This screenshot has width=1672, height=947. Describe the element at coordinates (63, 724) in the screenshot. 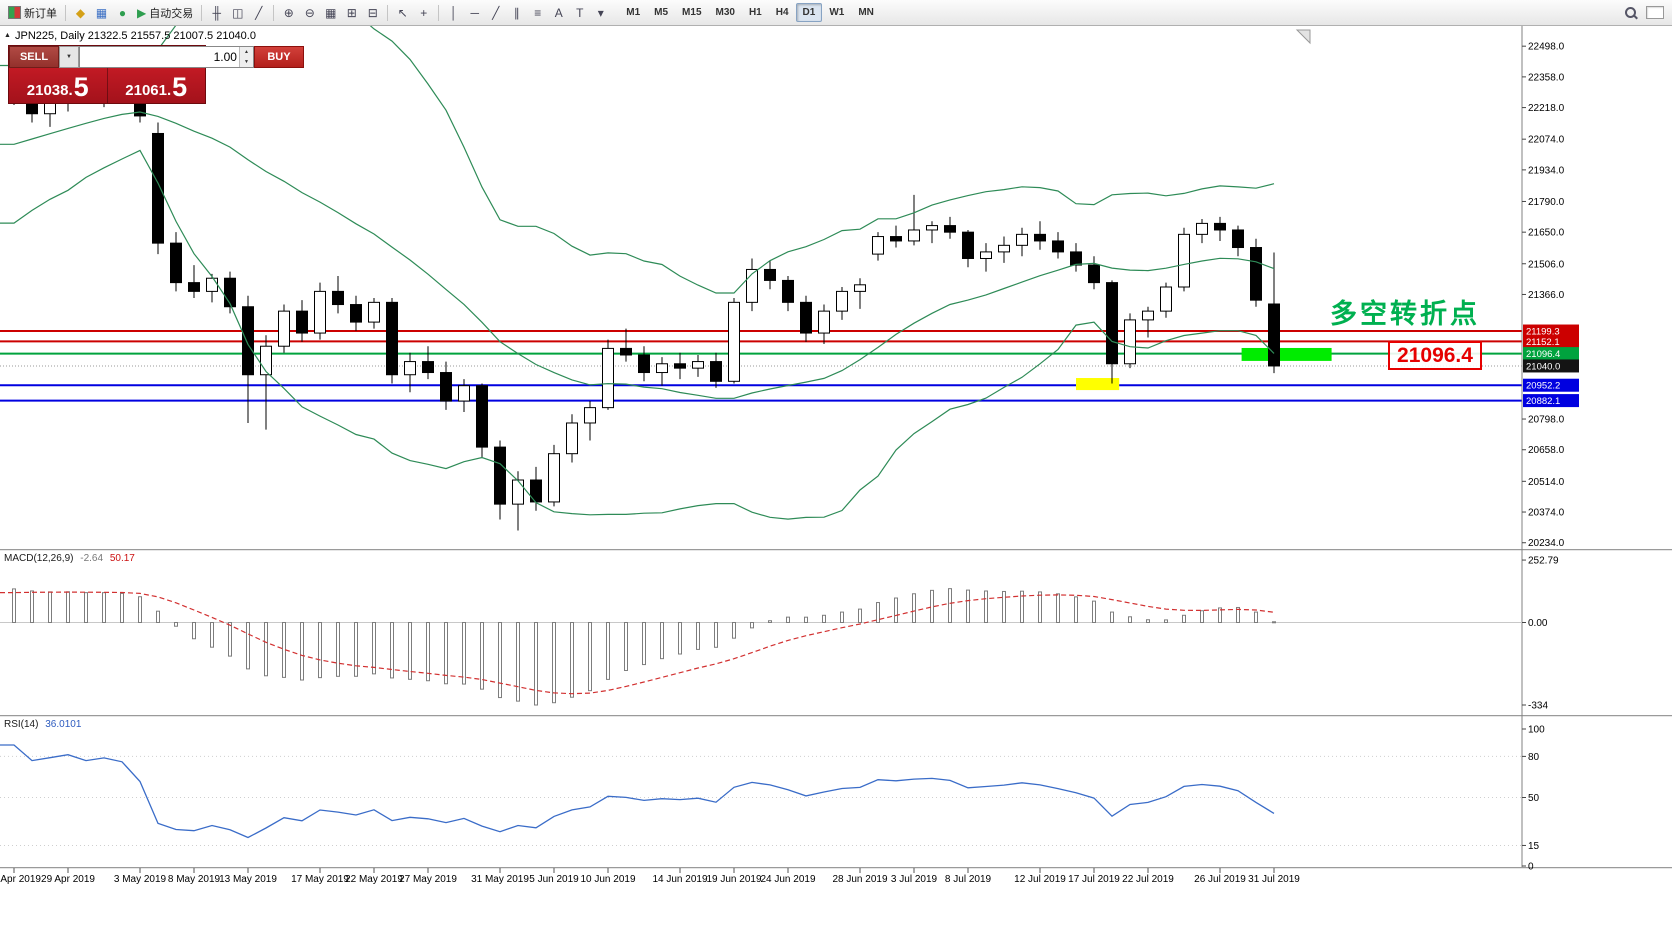

I see `rsi-value: 36.0101` at that location.